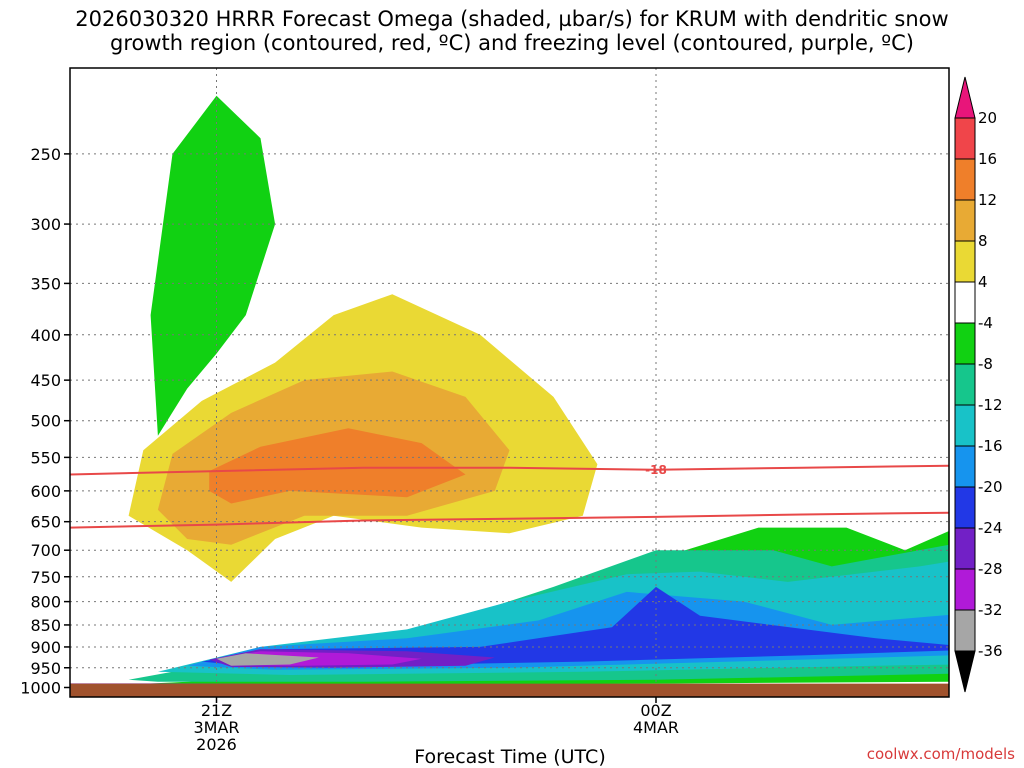  I want to click on colorbar-label: -12, so click(990, 405).